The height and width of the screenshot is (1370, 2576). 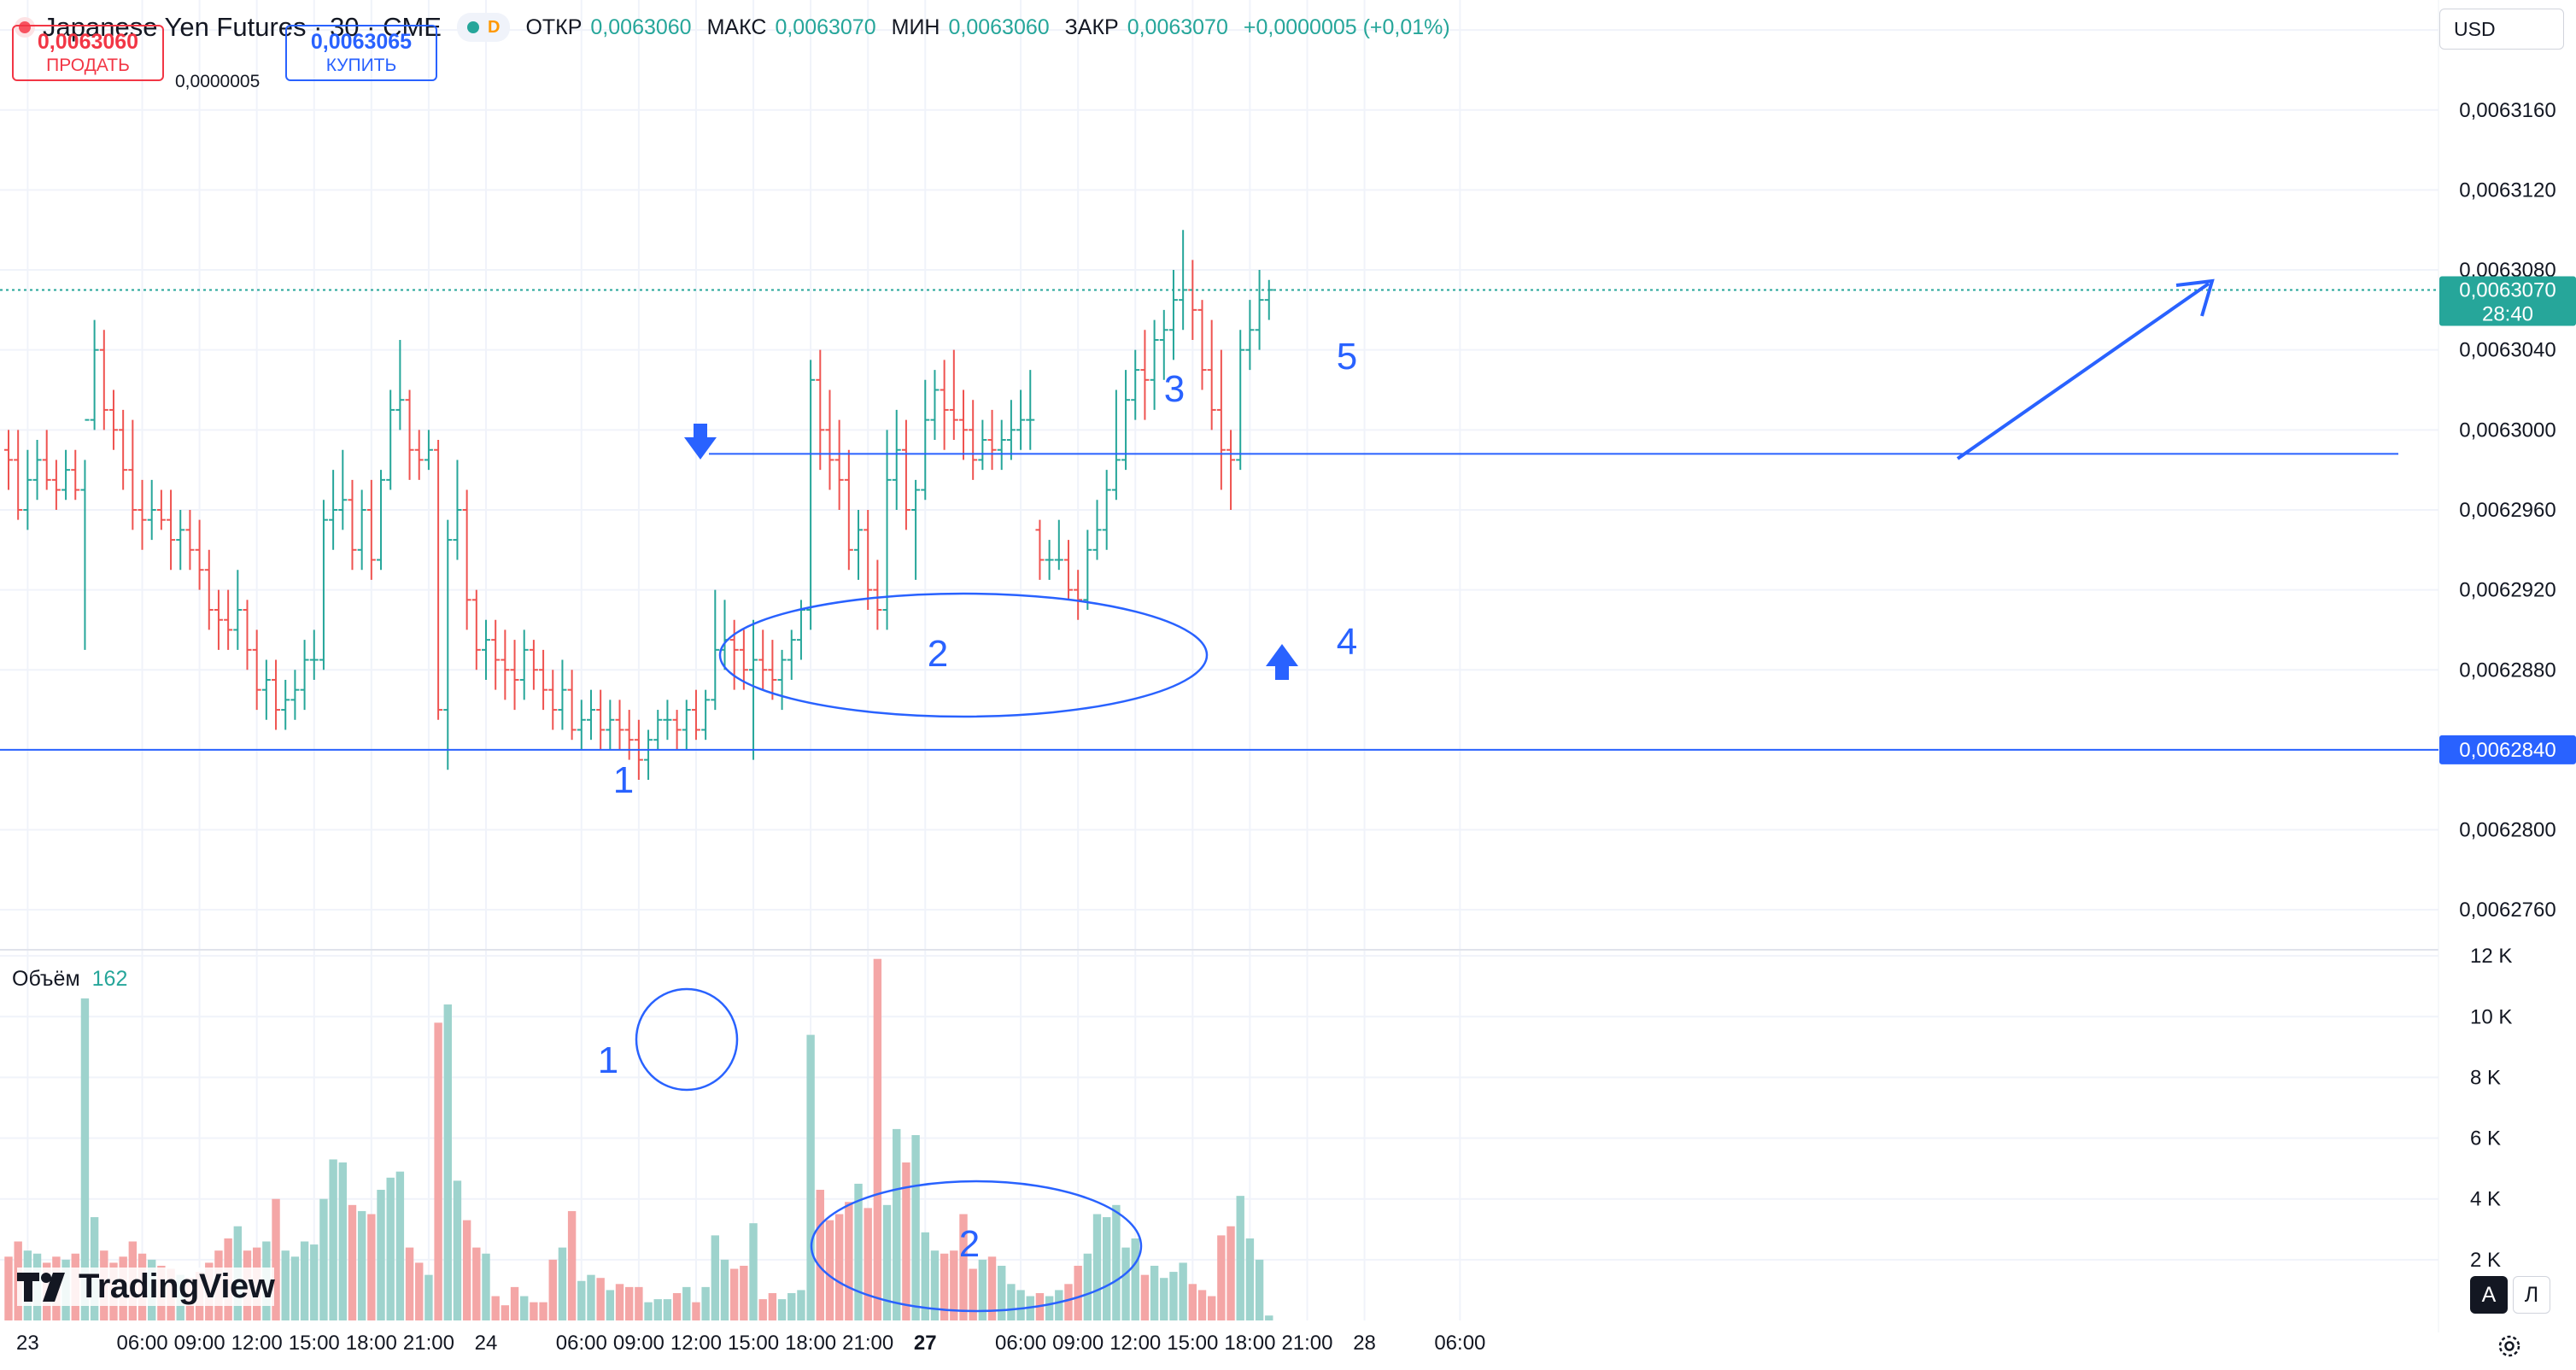 What do you see at coordinates (963, 655) in the screenshot?
I see `consolidation-ellipse` at bounding box center [963, 655].